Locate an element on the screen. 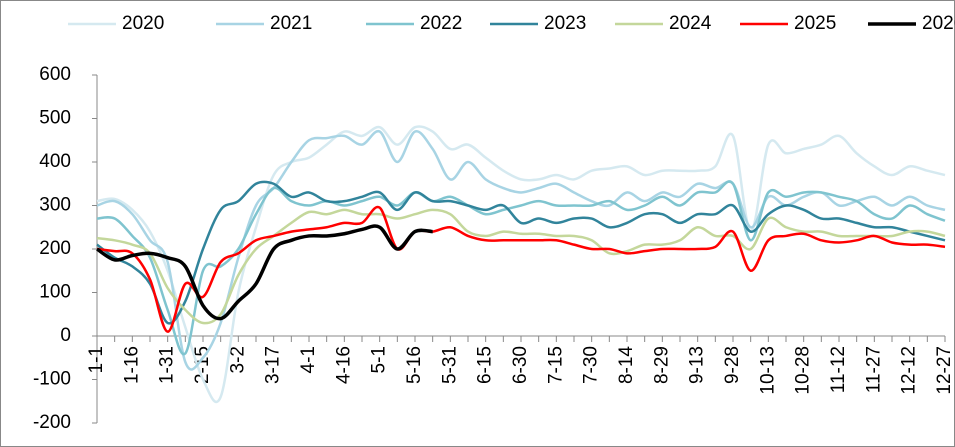 The image size is (955, 447). x-tick-label: 9-28 is located at coordinates (732, 365).